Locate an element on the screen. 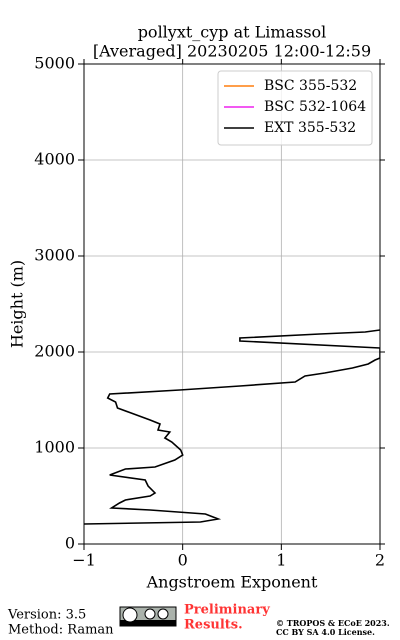 The width and height of the screenshot is (400, 640). method: Method: Raman is located at coordinates (61, 630).